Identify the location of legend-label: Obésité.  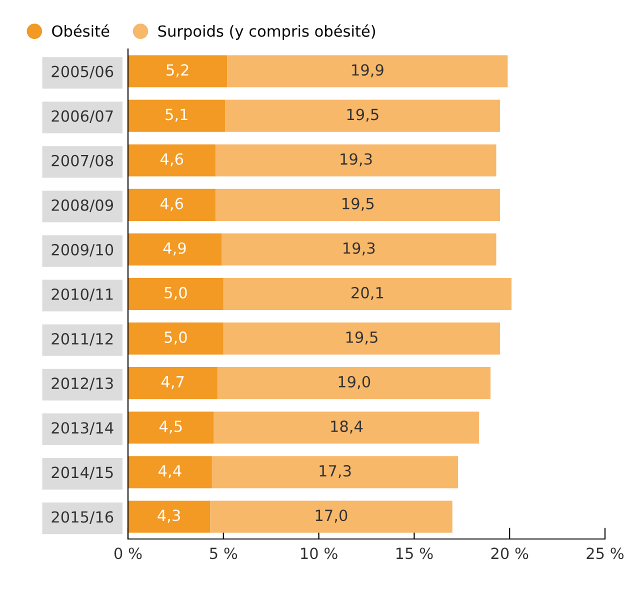
(81, 30).